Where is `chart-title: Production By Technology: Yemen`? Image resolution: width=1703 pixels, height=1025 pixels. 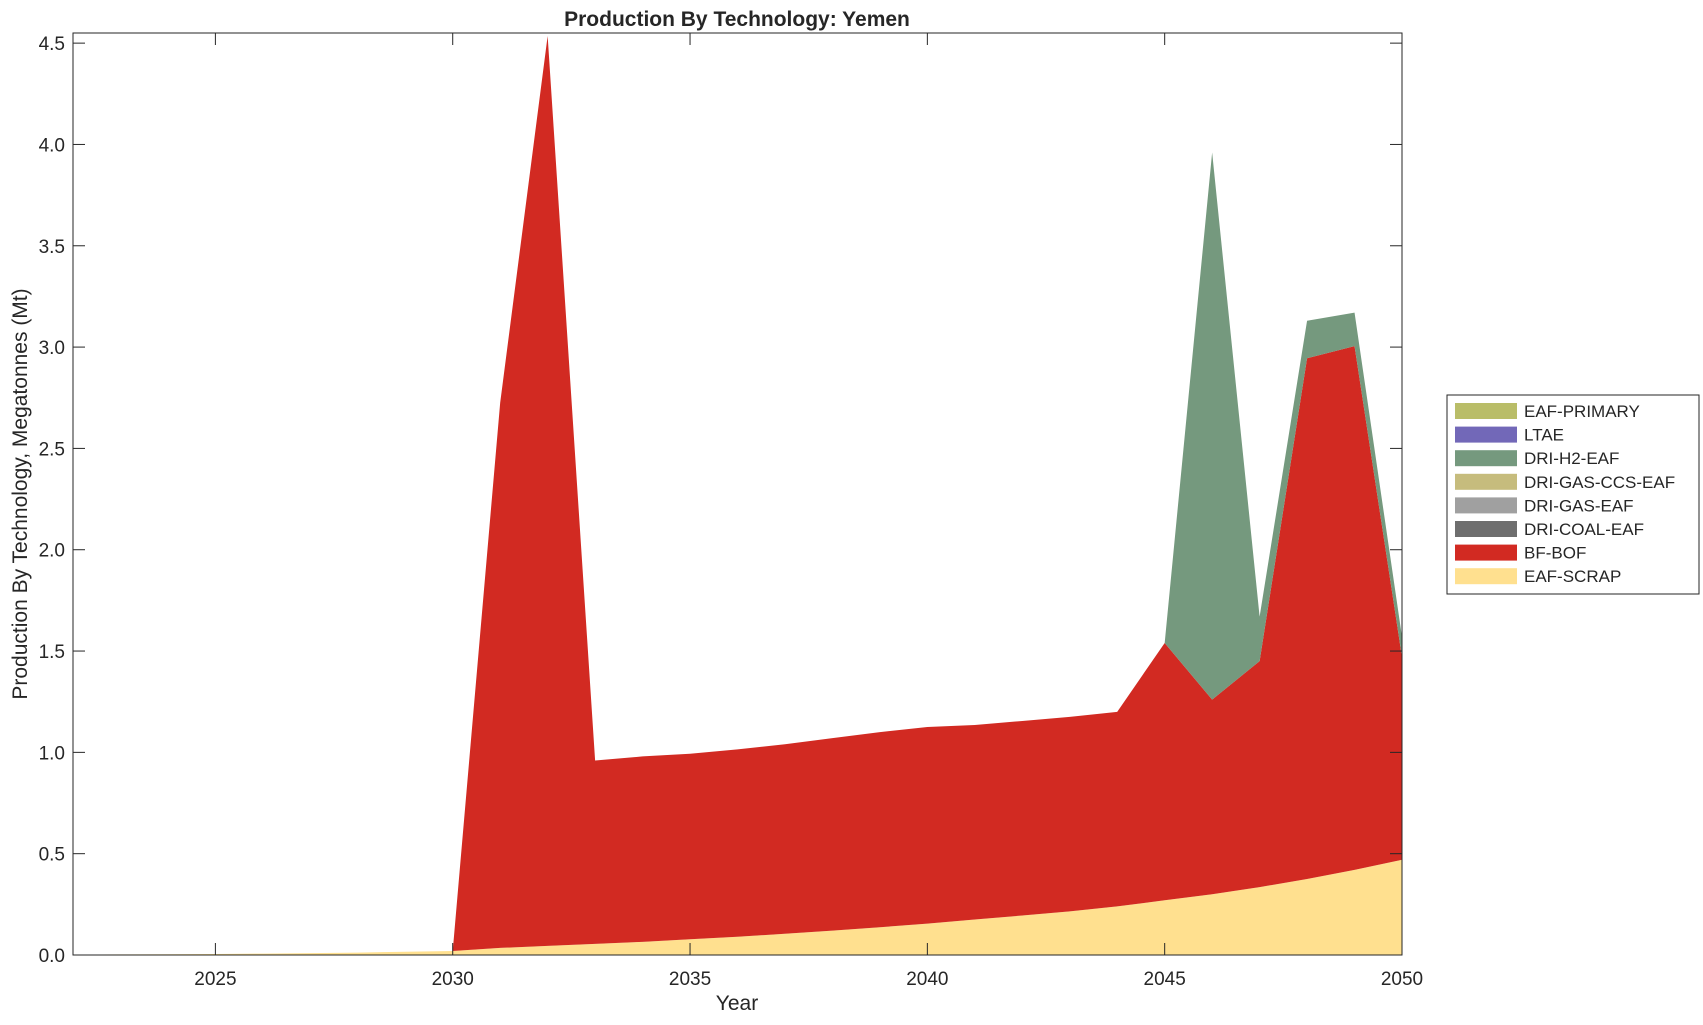 chart-title: Production By Technology: Yemen is located at coordinates (737, 19).